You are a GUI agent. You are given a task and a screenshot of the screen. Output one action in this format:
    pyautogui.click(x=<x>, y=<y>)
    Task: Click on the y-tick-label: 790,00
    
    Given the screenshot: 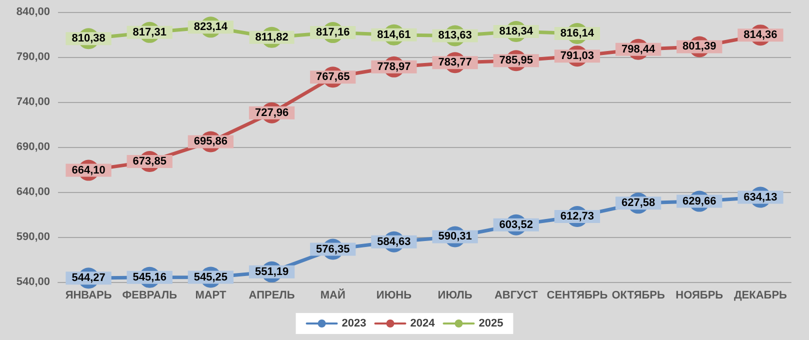 What is the action you would take?
    pyautogui.click(x=33, y=57)
    